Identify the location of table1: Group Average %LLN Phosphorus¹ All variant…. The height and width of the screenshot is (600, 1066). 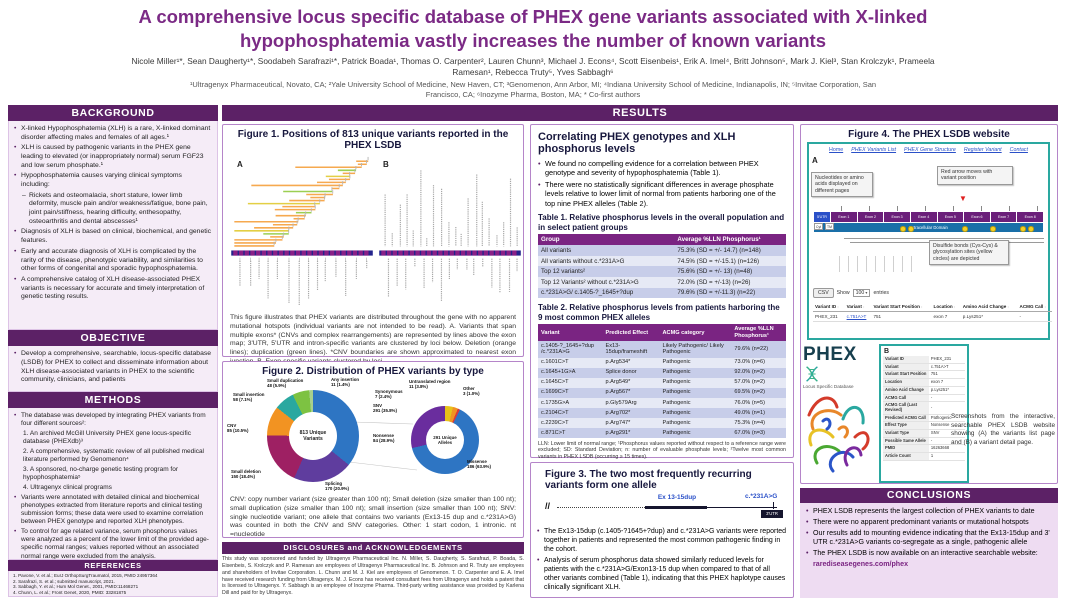
(662, 266).